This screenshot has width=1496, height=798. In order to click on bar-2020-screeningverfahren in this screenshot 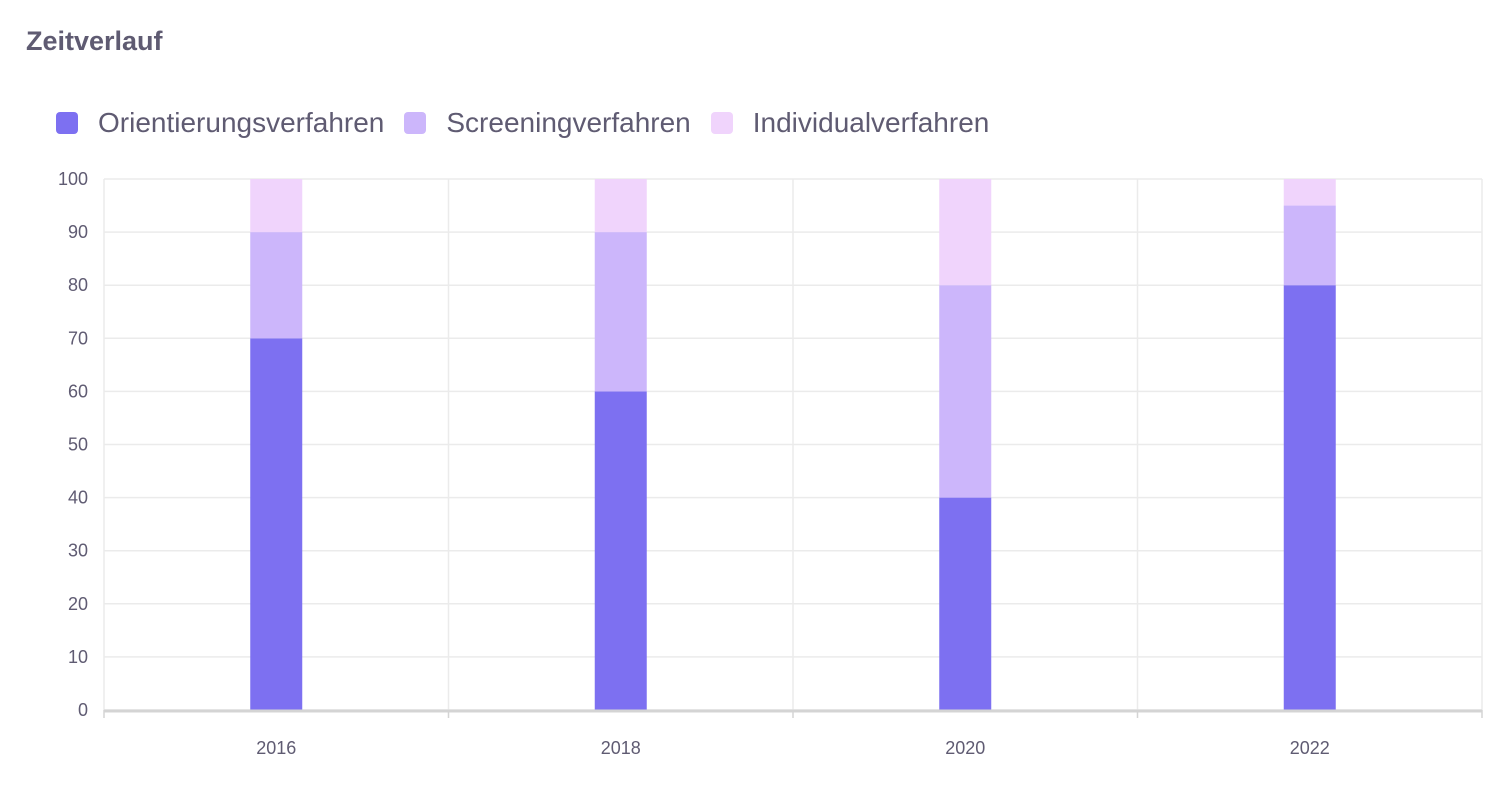, I will do `click(965, 391)`.